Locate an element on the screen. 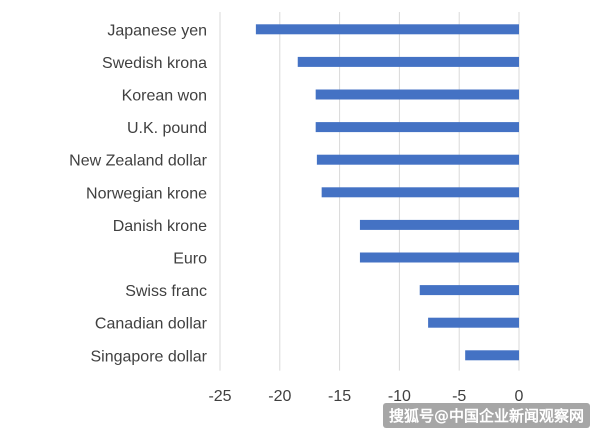 This screenshot has height=434, width=600. category-label: Norwegian krone is located at coordinates (146, 193).